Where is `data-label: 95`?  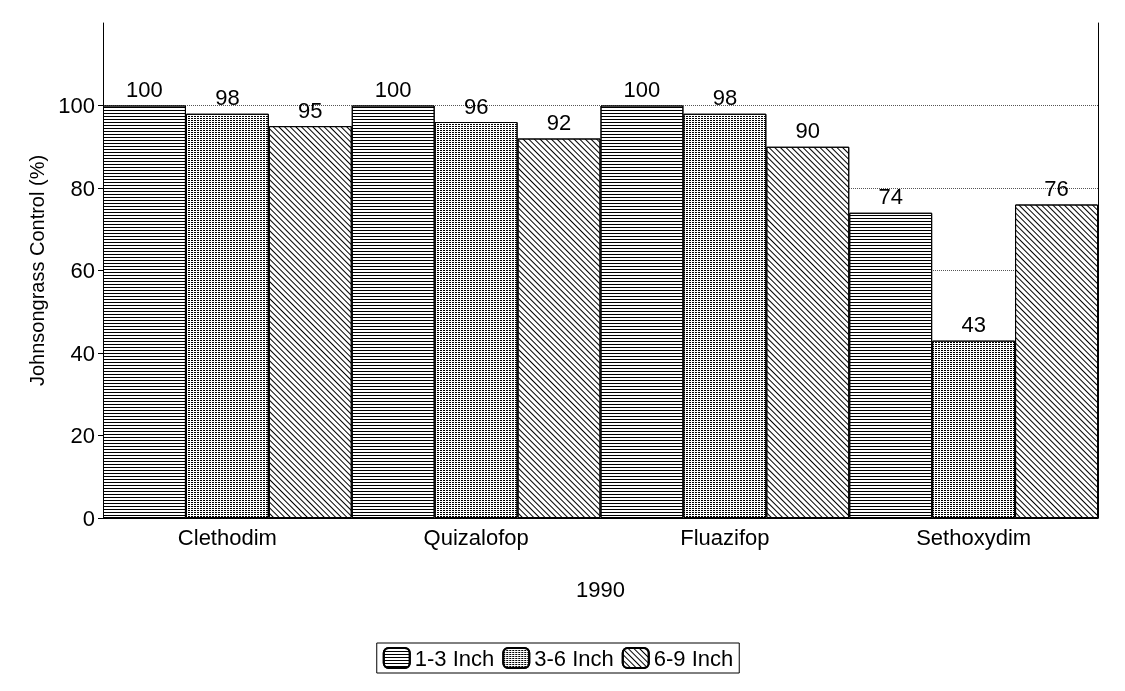
data-label: 95 is located at coordinates (310, 110).